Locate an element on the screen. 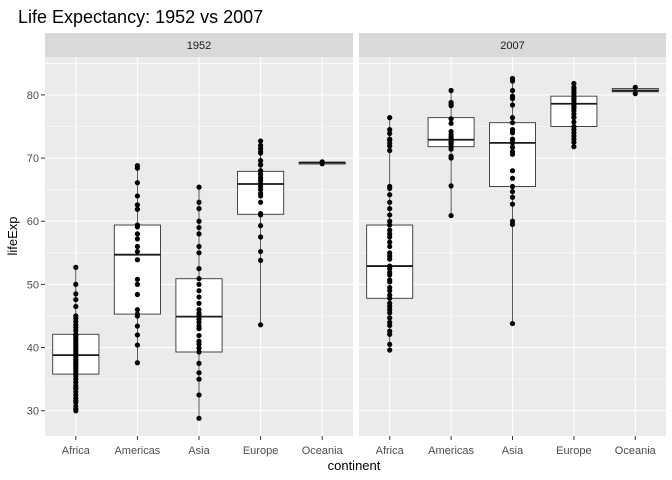 The image size is (672, 480). chart-title: Life Expectancy: 1952 vs 2007 is located at coordinates (140, 17).